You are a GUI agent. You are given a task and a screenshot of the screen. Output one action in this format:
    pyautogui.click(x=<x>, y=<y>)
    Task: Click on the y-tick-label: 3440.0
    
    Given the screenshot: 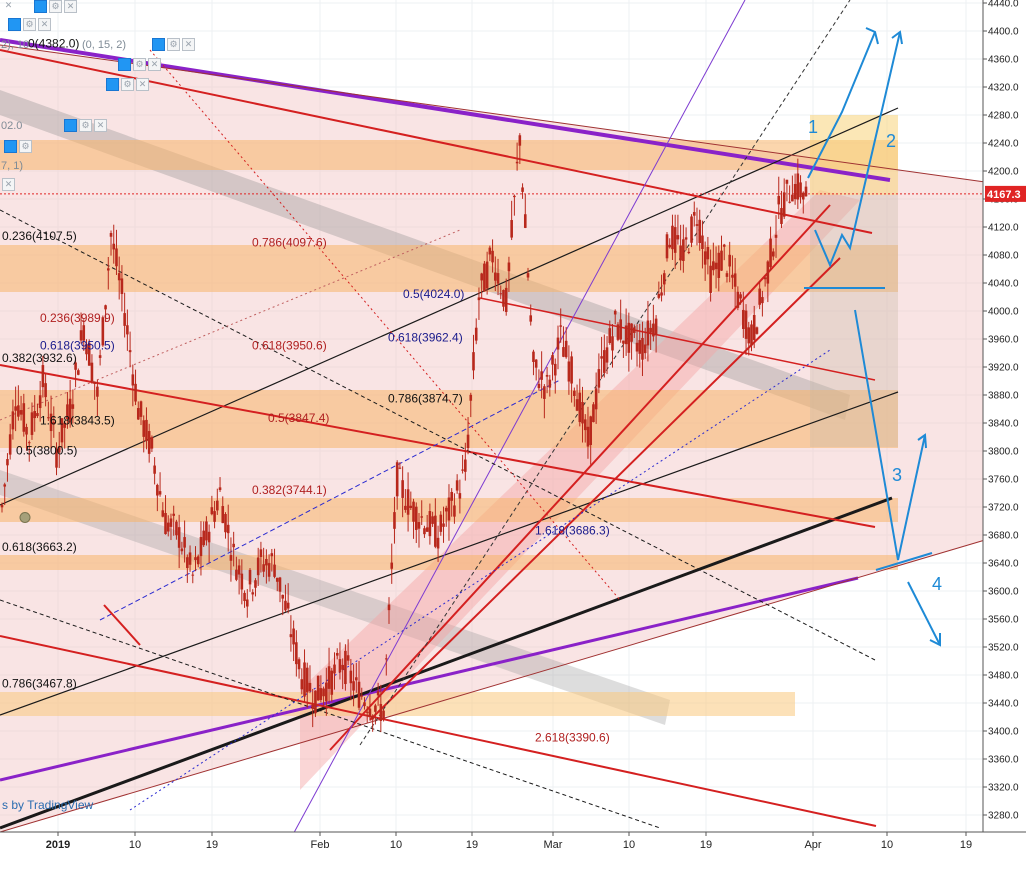 What is the action you would take?
    pyautogui.click(x=1003, y=704)
    